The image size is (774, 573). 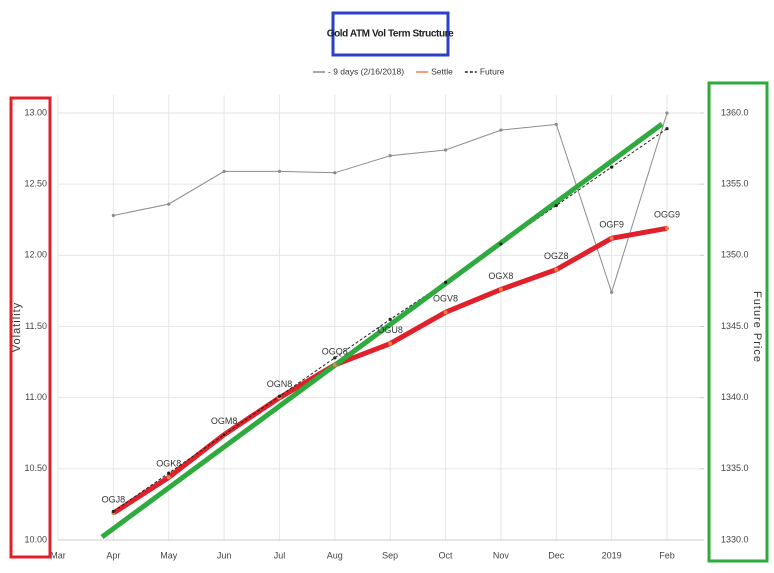 I want to click on x-tick-label: Nov, so click(x=501, y=555).